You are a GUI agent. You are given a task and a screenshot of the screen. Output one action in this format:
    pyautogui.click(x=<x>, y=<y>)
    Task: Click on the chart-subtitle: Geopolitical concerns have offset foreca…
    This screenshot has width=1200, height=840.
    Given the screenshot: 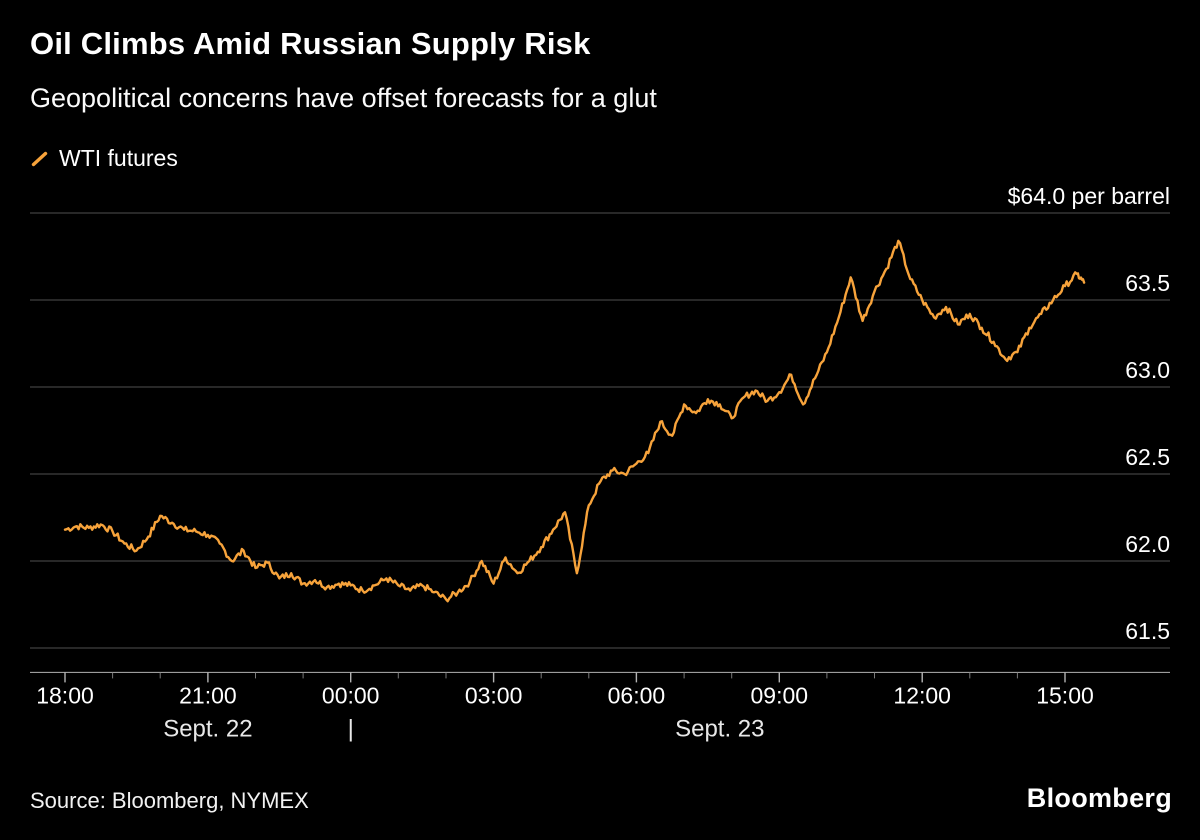 What is the action you would take?
    pyautogui.click(x=343, y=98)
    